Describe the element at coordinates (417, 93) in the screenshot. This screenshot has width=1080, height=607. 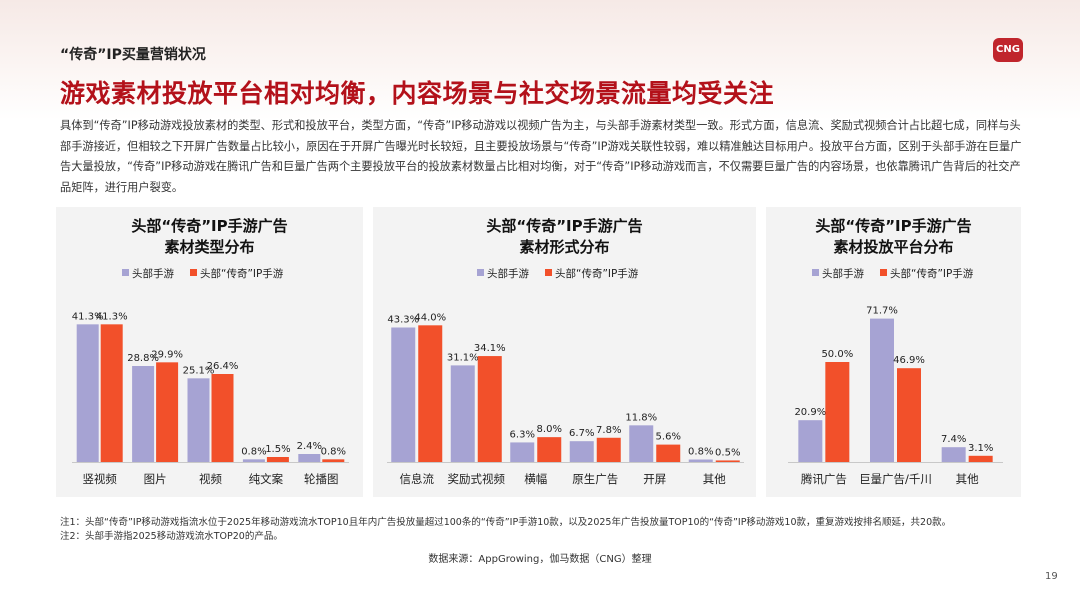
I see `page-headline: 游戏素材投放平台相对均衡，内容场景与社交场景流量均受关注` at that location.